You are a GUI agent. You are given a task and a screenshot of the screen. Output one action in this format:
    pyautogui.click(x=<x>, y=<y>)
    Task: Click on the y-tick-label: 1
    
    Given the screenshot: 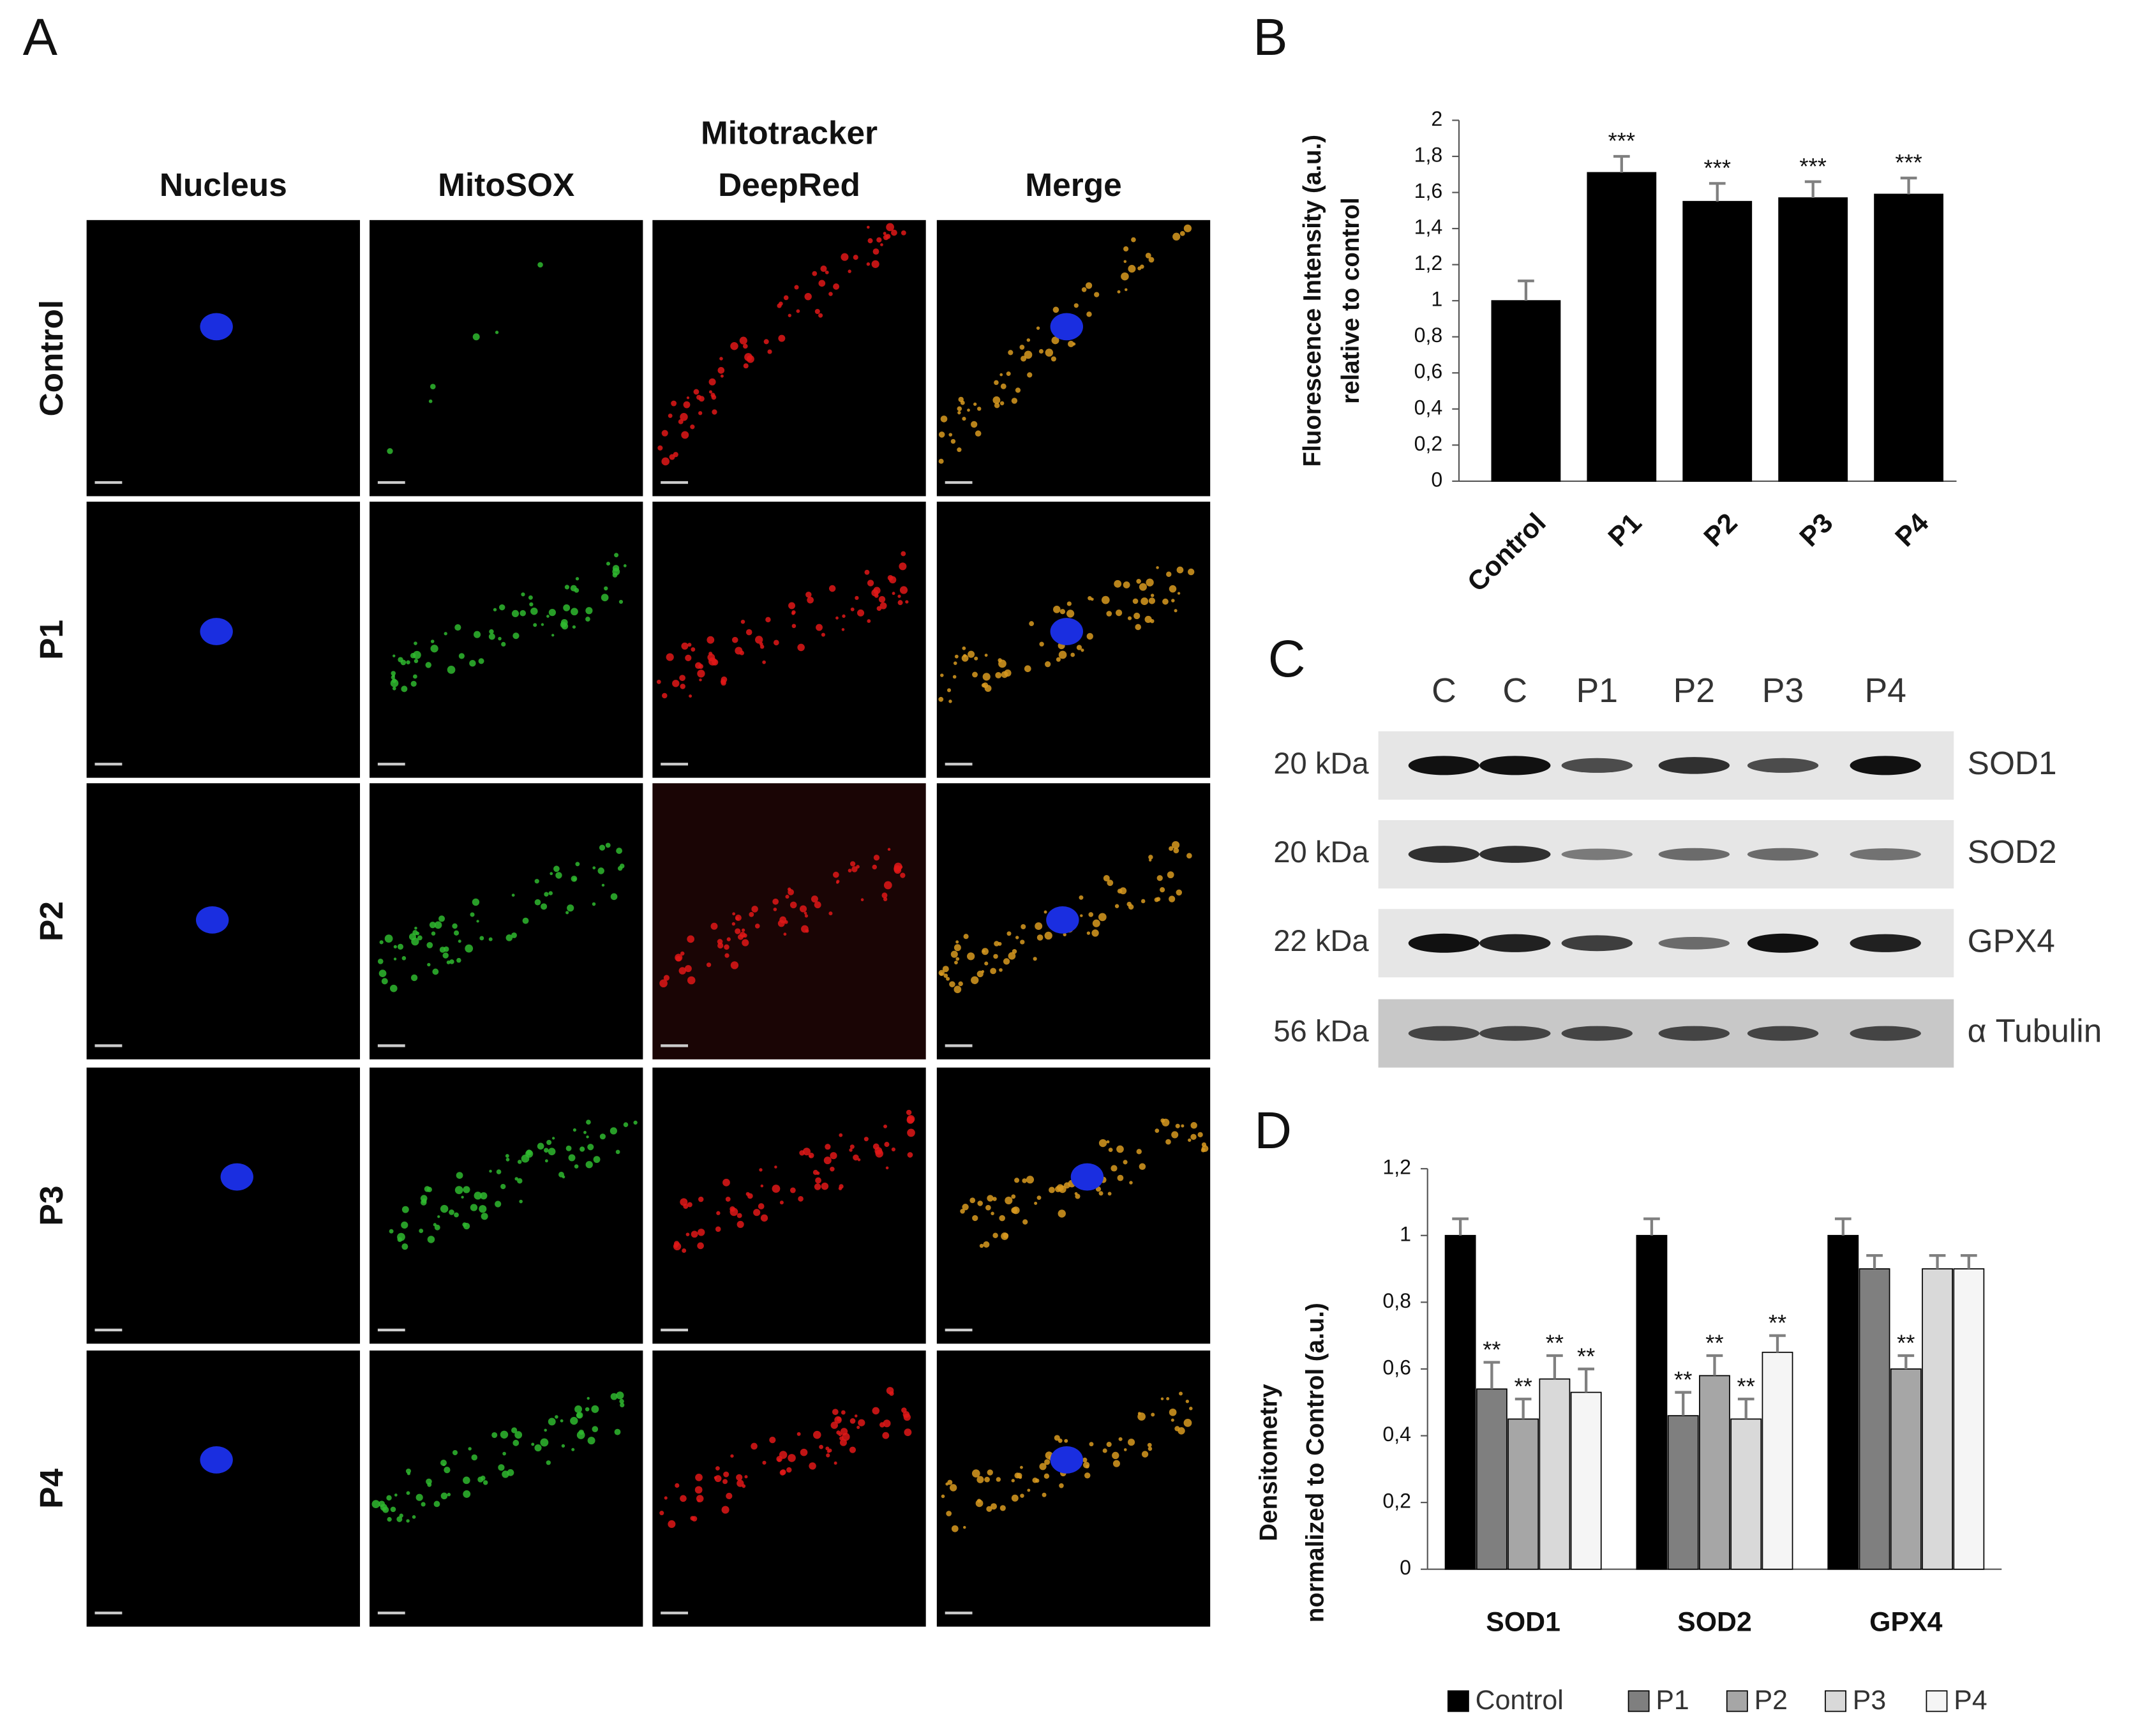 What is the action you would take?
    pyautogui.click(x=1405, y=1233)
    